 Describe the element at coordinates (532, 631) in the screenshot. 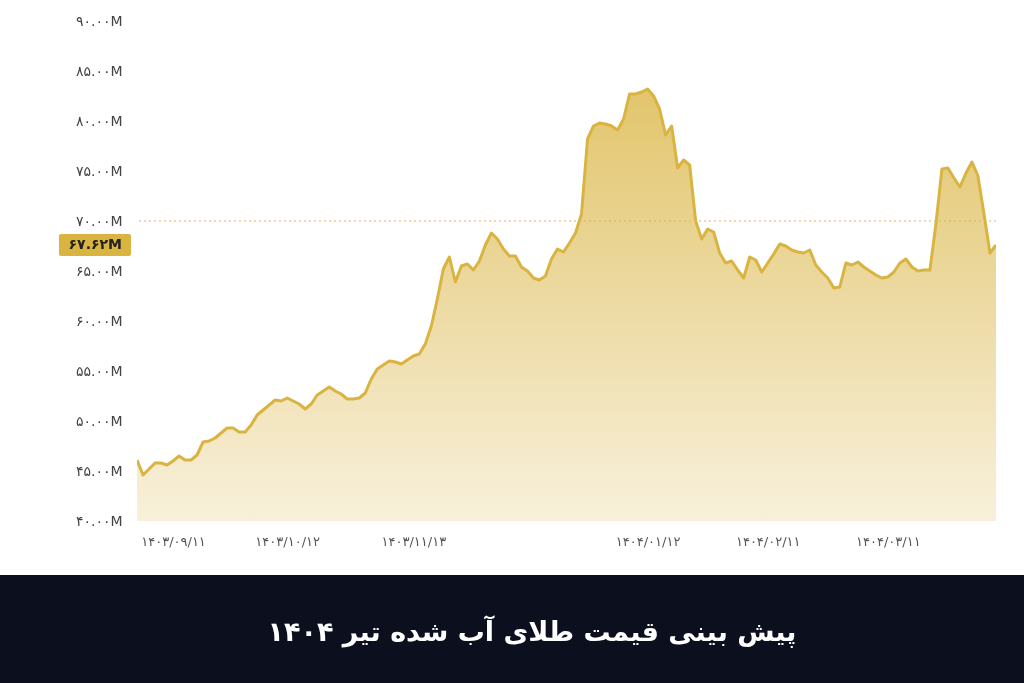

I see `text: پیش بینی قیمت طلای آب شده تیر ۱۴۰۴` at that location.